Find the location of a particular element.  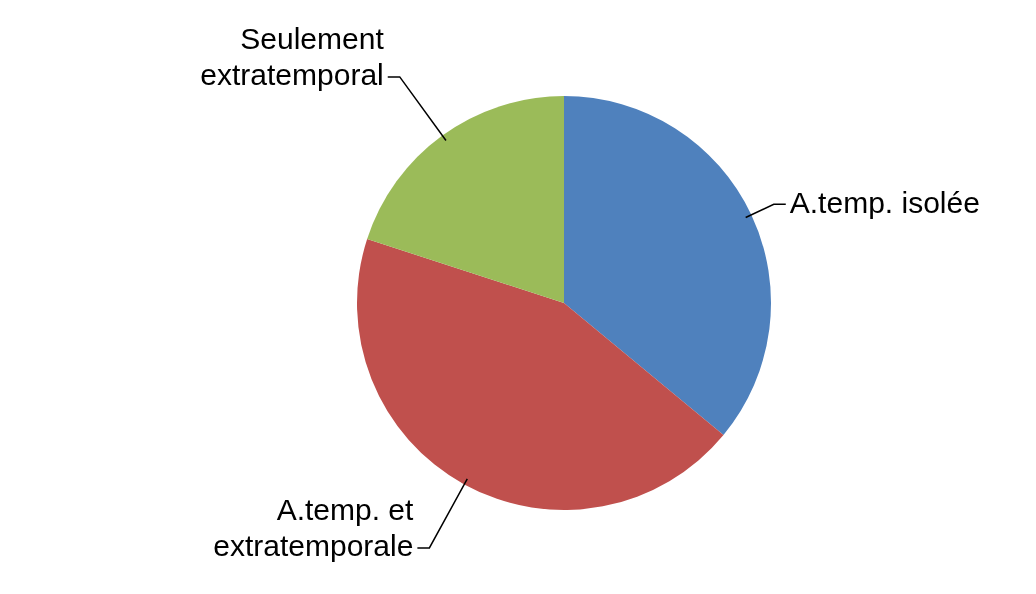

slice-label: Seulement extratemporal is located at coordinates (292, 57).